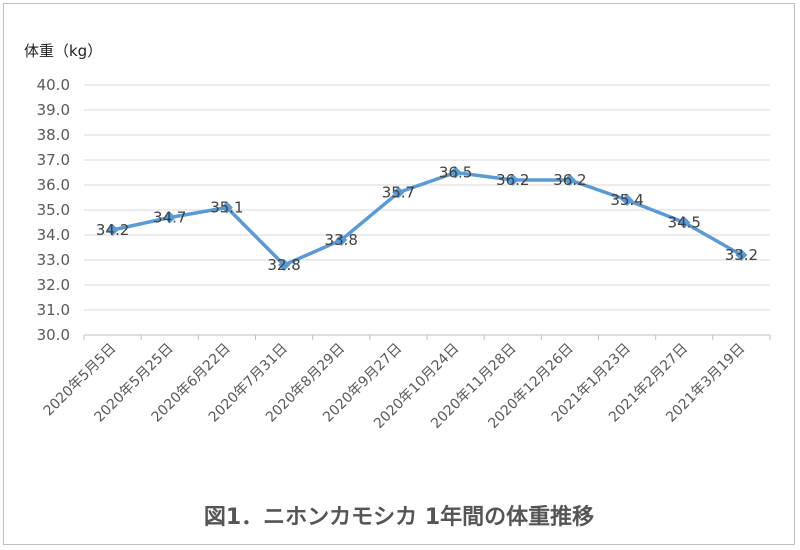 The image size is (800, 550). I want to click on y-tick-label: 39.0, so click(53, 110).